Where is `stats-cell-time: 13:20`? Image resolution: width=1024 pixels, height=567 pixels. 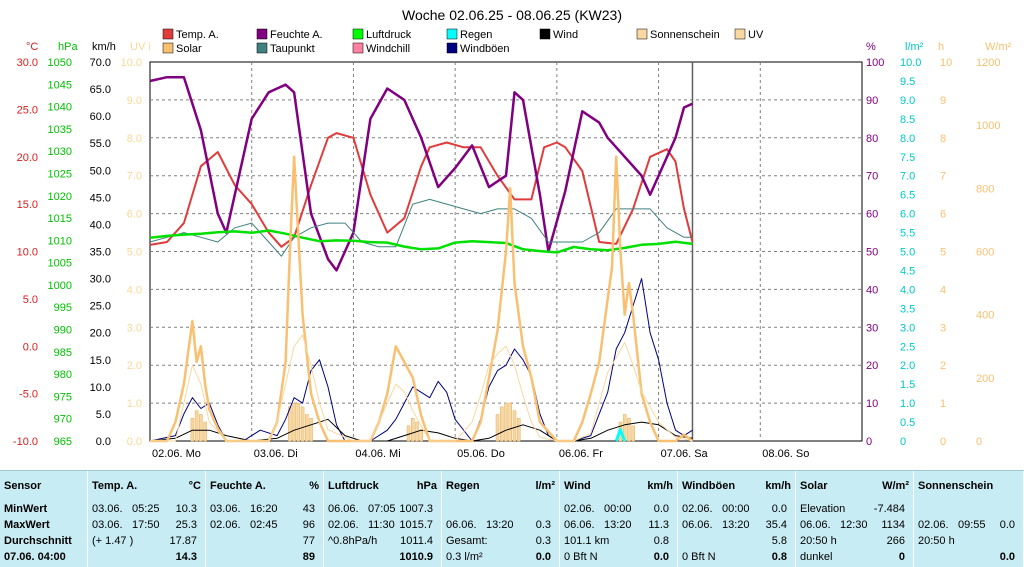 stats-cell-time: 13:20 is located at coordinates (736, 525).